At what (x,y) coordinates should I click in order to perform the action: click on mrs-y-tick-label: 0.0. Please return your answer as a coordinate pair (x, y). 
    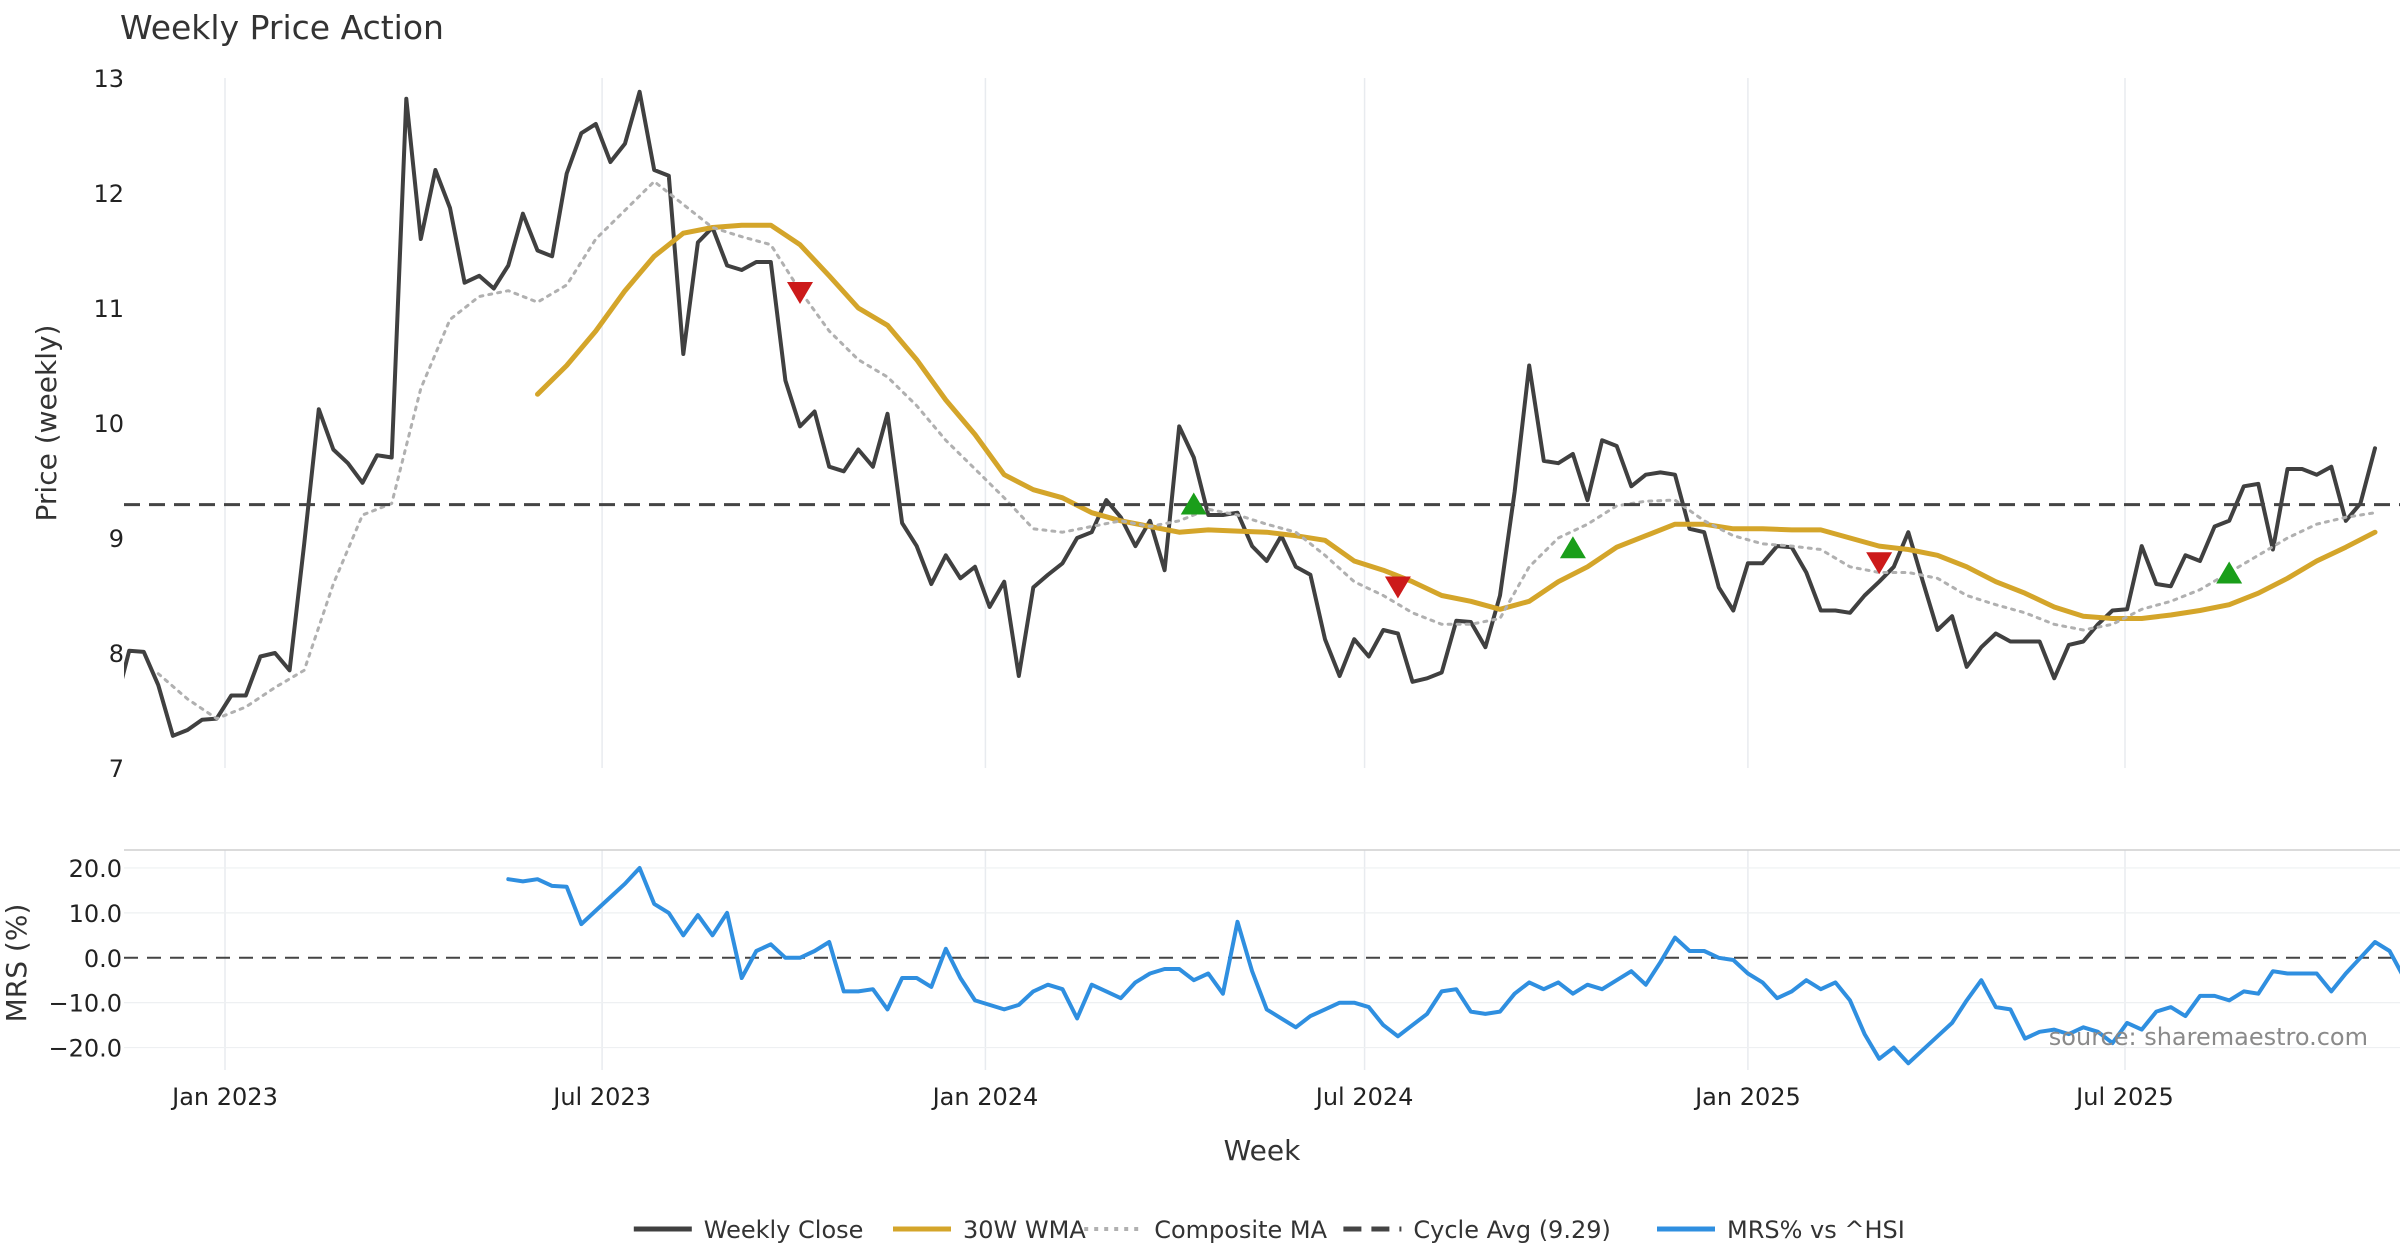
    Looking at the image, I should click on (103, 959).